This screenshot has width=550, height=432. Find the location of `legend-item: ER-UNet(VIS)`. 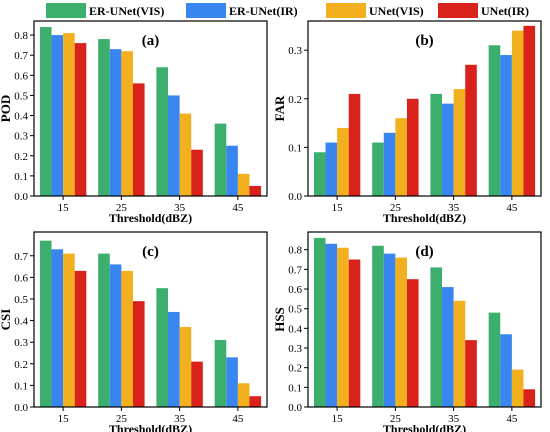

legend-item: ER-UNet(VIS) is located at coordinates (105, 10).